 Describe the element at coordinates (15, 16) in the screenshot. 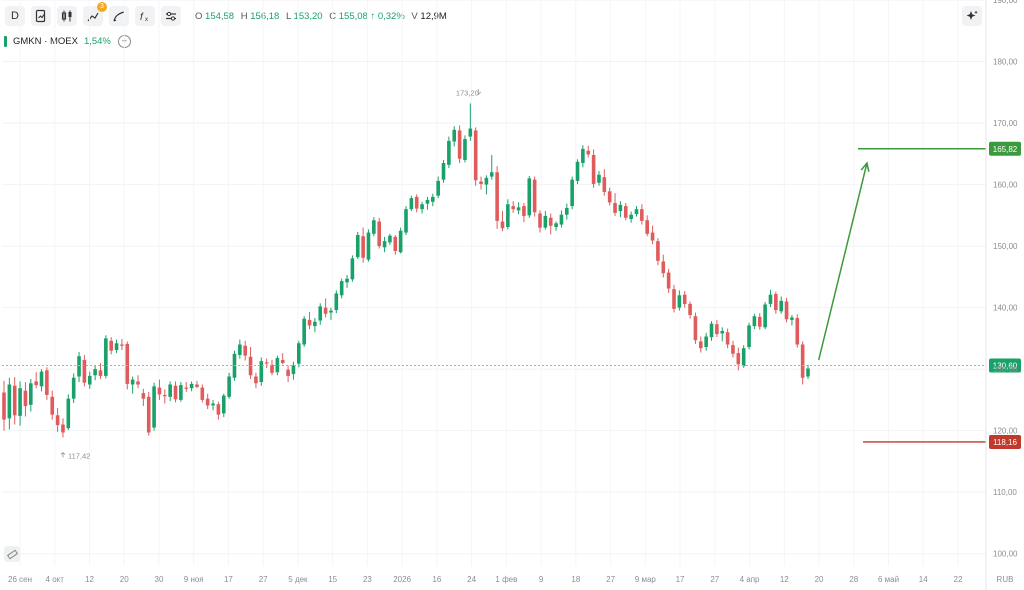

I see `interval-label: D` at that location.